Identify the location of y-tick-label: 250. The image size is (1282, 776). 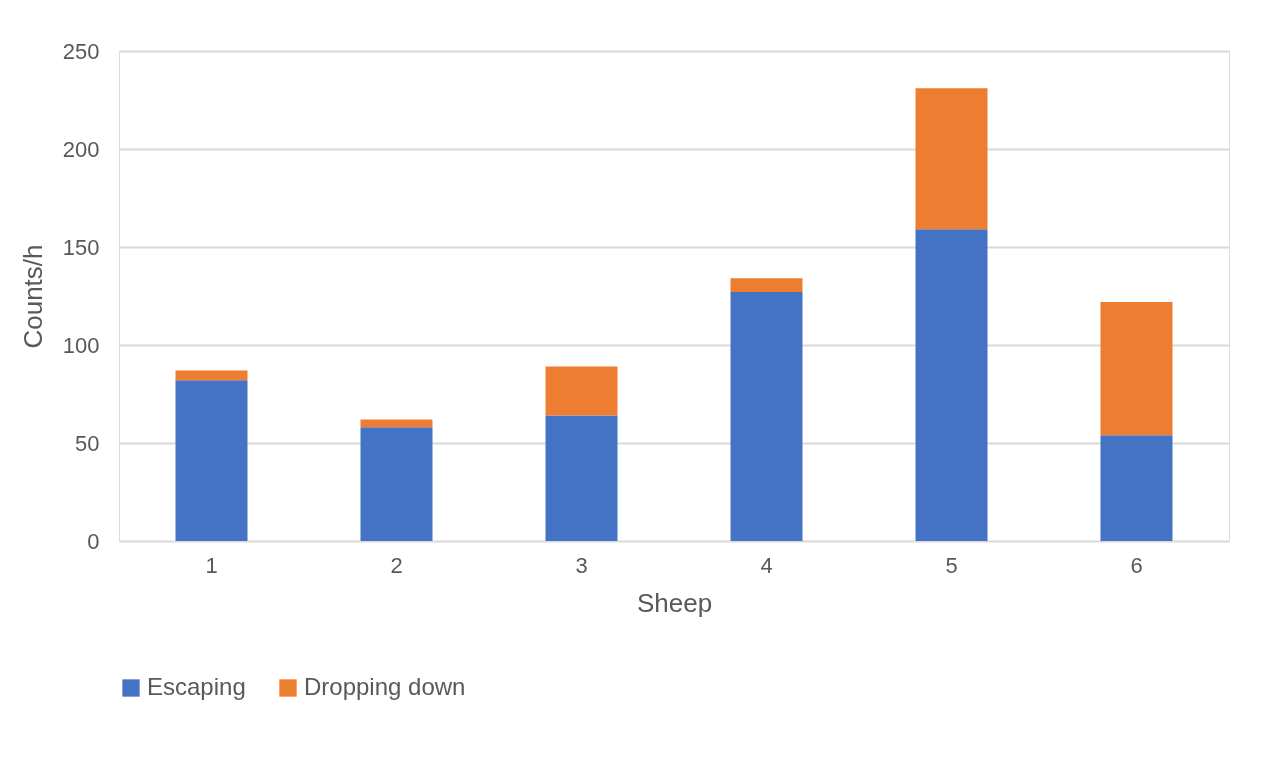
(81, 51).